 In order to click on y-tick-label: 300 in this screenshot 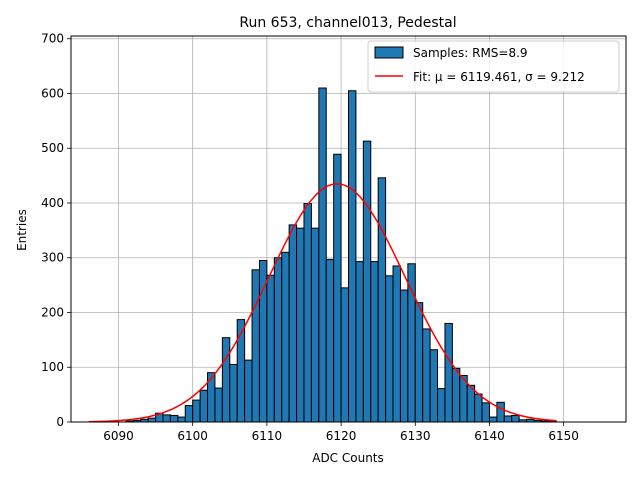, I will do `click(52, 258)`.